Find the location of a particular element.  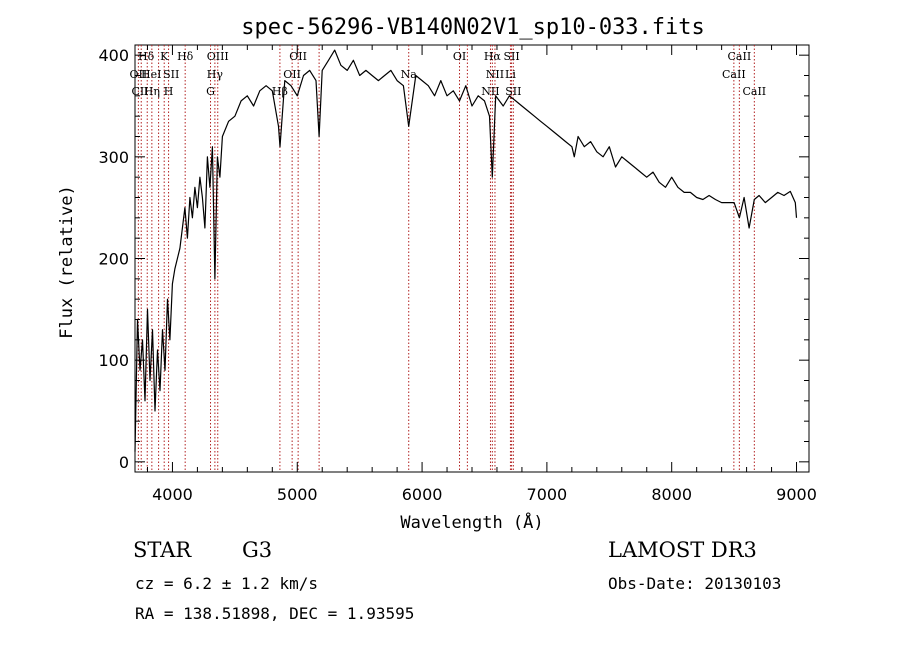

line-label-17: Hα is located at coordinates (493, 56).